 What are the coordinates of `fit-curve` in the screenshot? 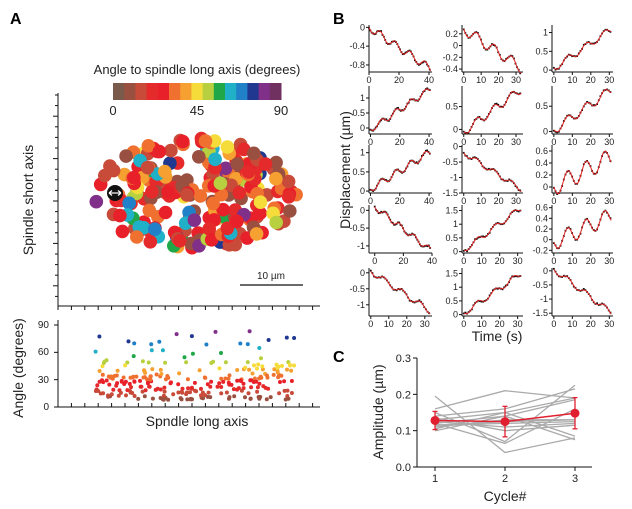 It's located at (582, 292).